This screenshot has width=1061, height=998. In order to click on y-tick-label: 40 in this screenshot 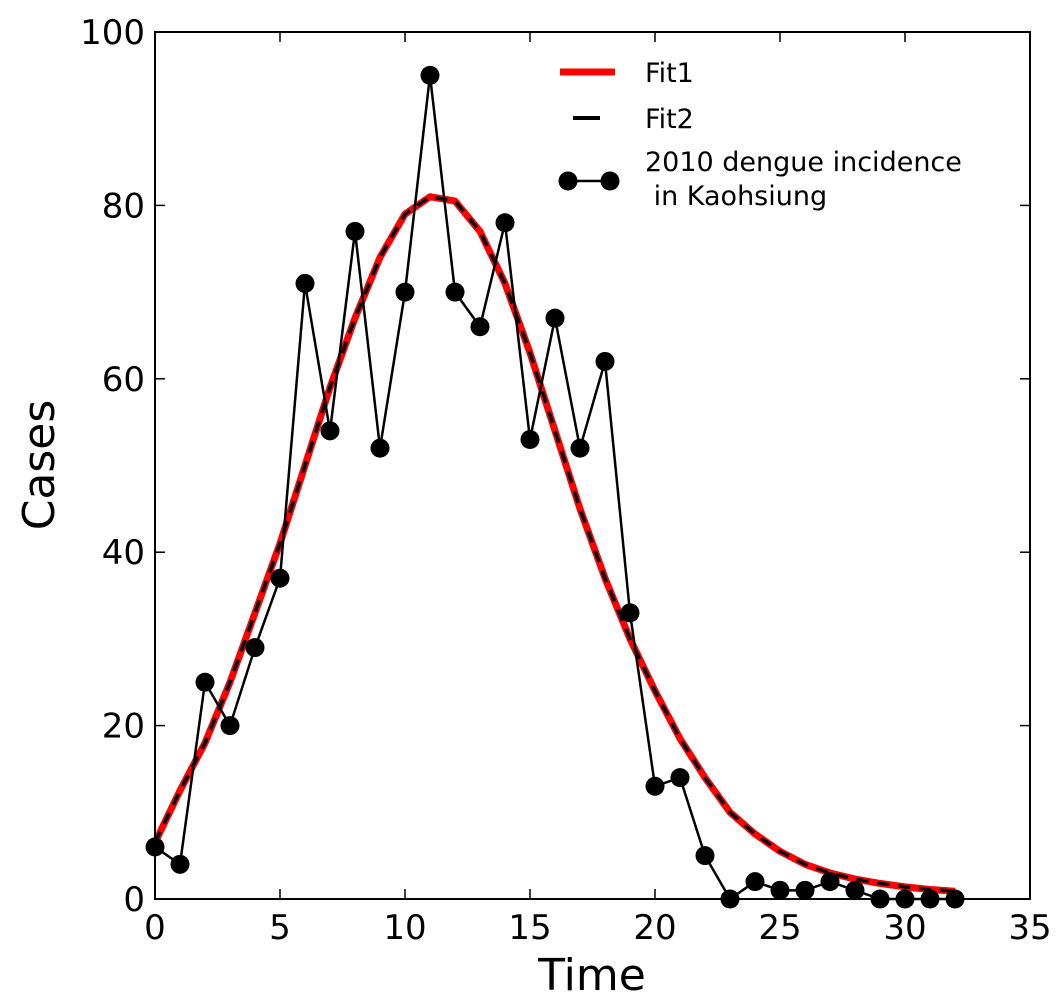, I will do `click(123, 553)`.